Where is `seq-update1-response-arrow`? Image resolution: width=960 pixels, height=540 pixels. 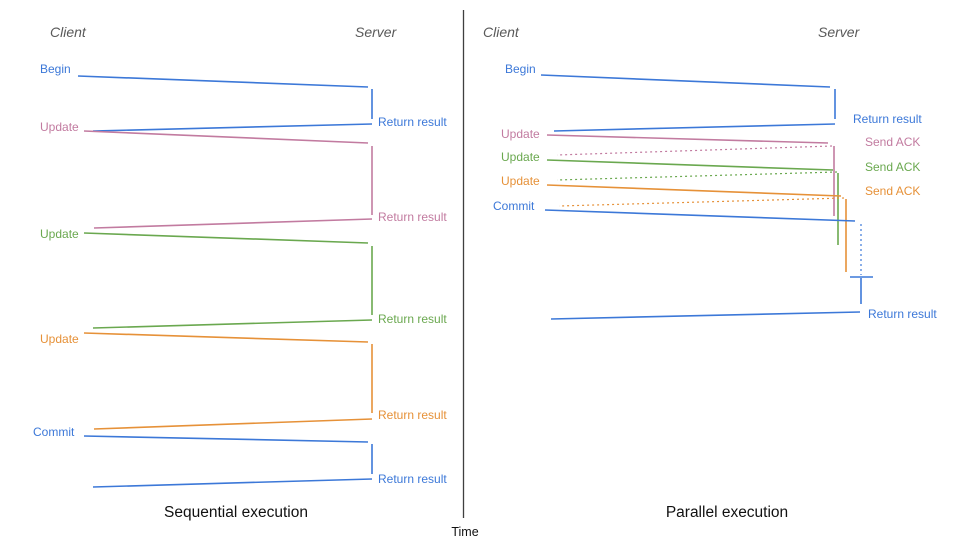
seq-update1-response-arrow is located at coordinates (233, 223).